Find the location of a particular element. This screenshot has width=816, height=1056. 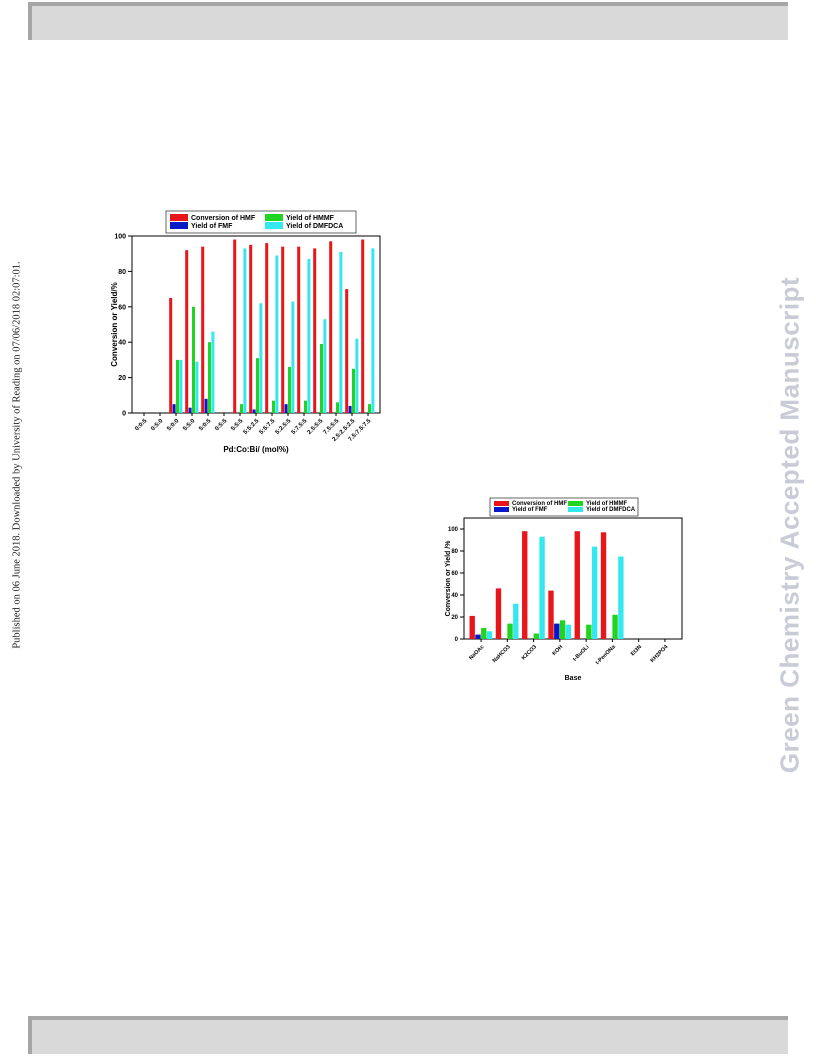

x-tick-label: 5:2.5:5 is located at coordinates (284, 427).